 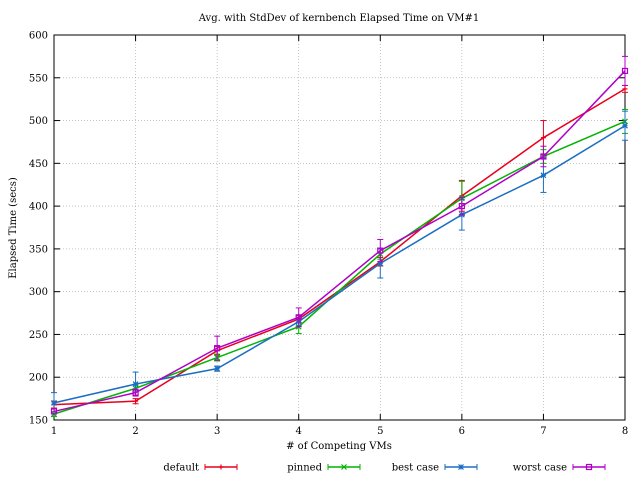 What do you see at coordinates (625, 431) in the screenshot?
I see `x-tick-label: 8` at bounding box center [625, 431].